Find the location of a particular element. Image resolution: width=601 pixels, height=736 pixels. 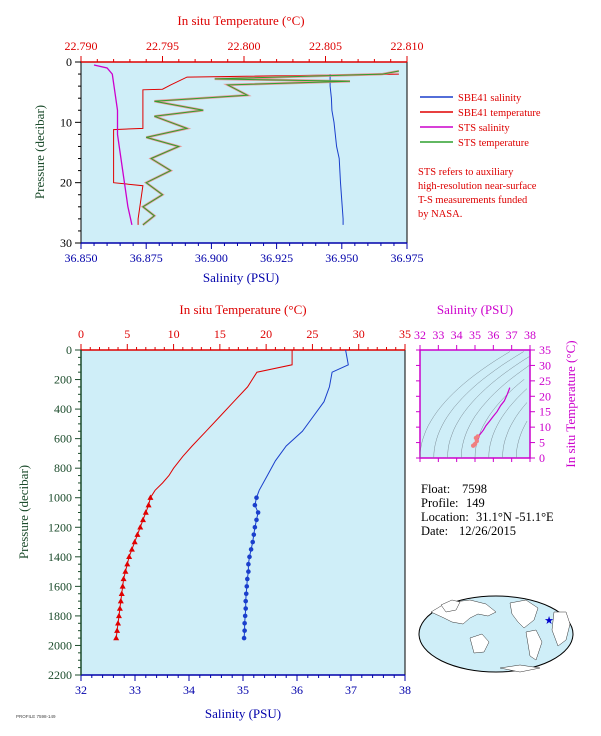

main-temp-tick-label: 5 is located at coordinates (127, 334).